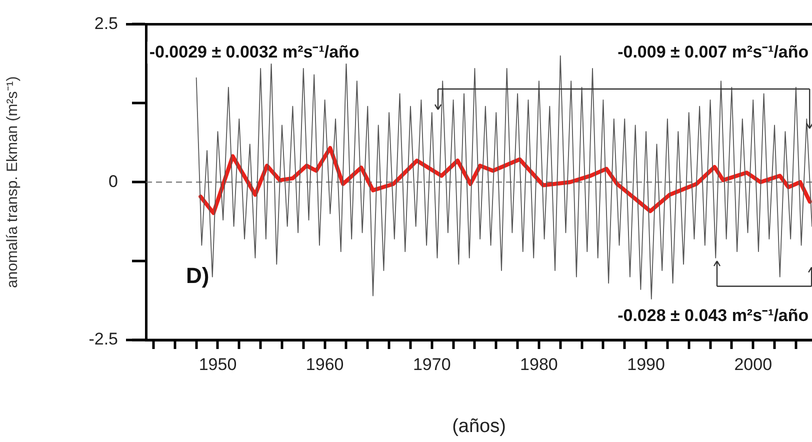 Image resolution: width=812 pixels, height=442 pixels. What do you see at coordinates (106, 23) in the screenshot?
I see `y-tick-label: 2.5` at bounding box center [106, 23].